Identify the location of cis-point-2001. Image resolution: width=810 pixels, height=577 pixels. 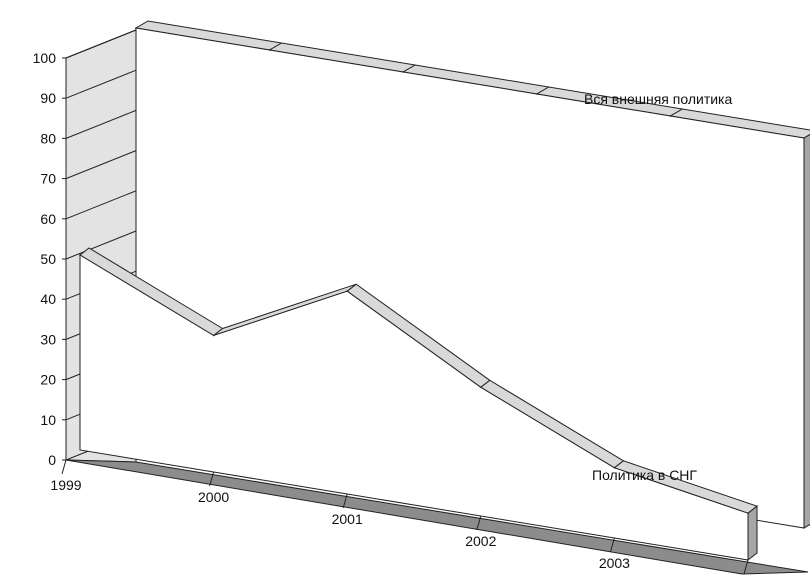
(347, 291).